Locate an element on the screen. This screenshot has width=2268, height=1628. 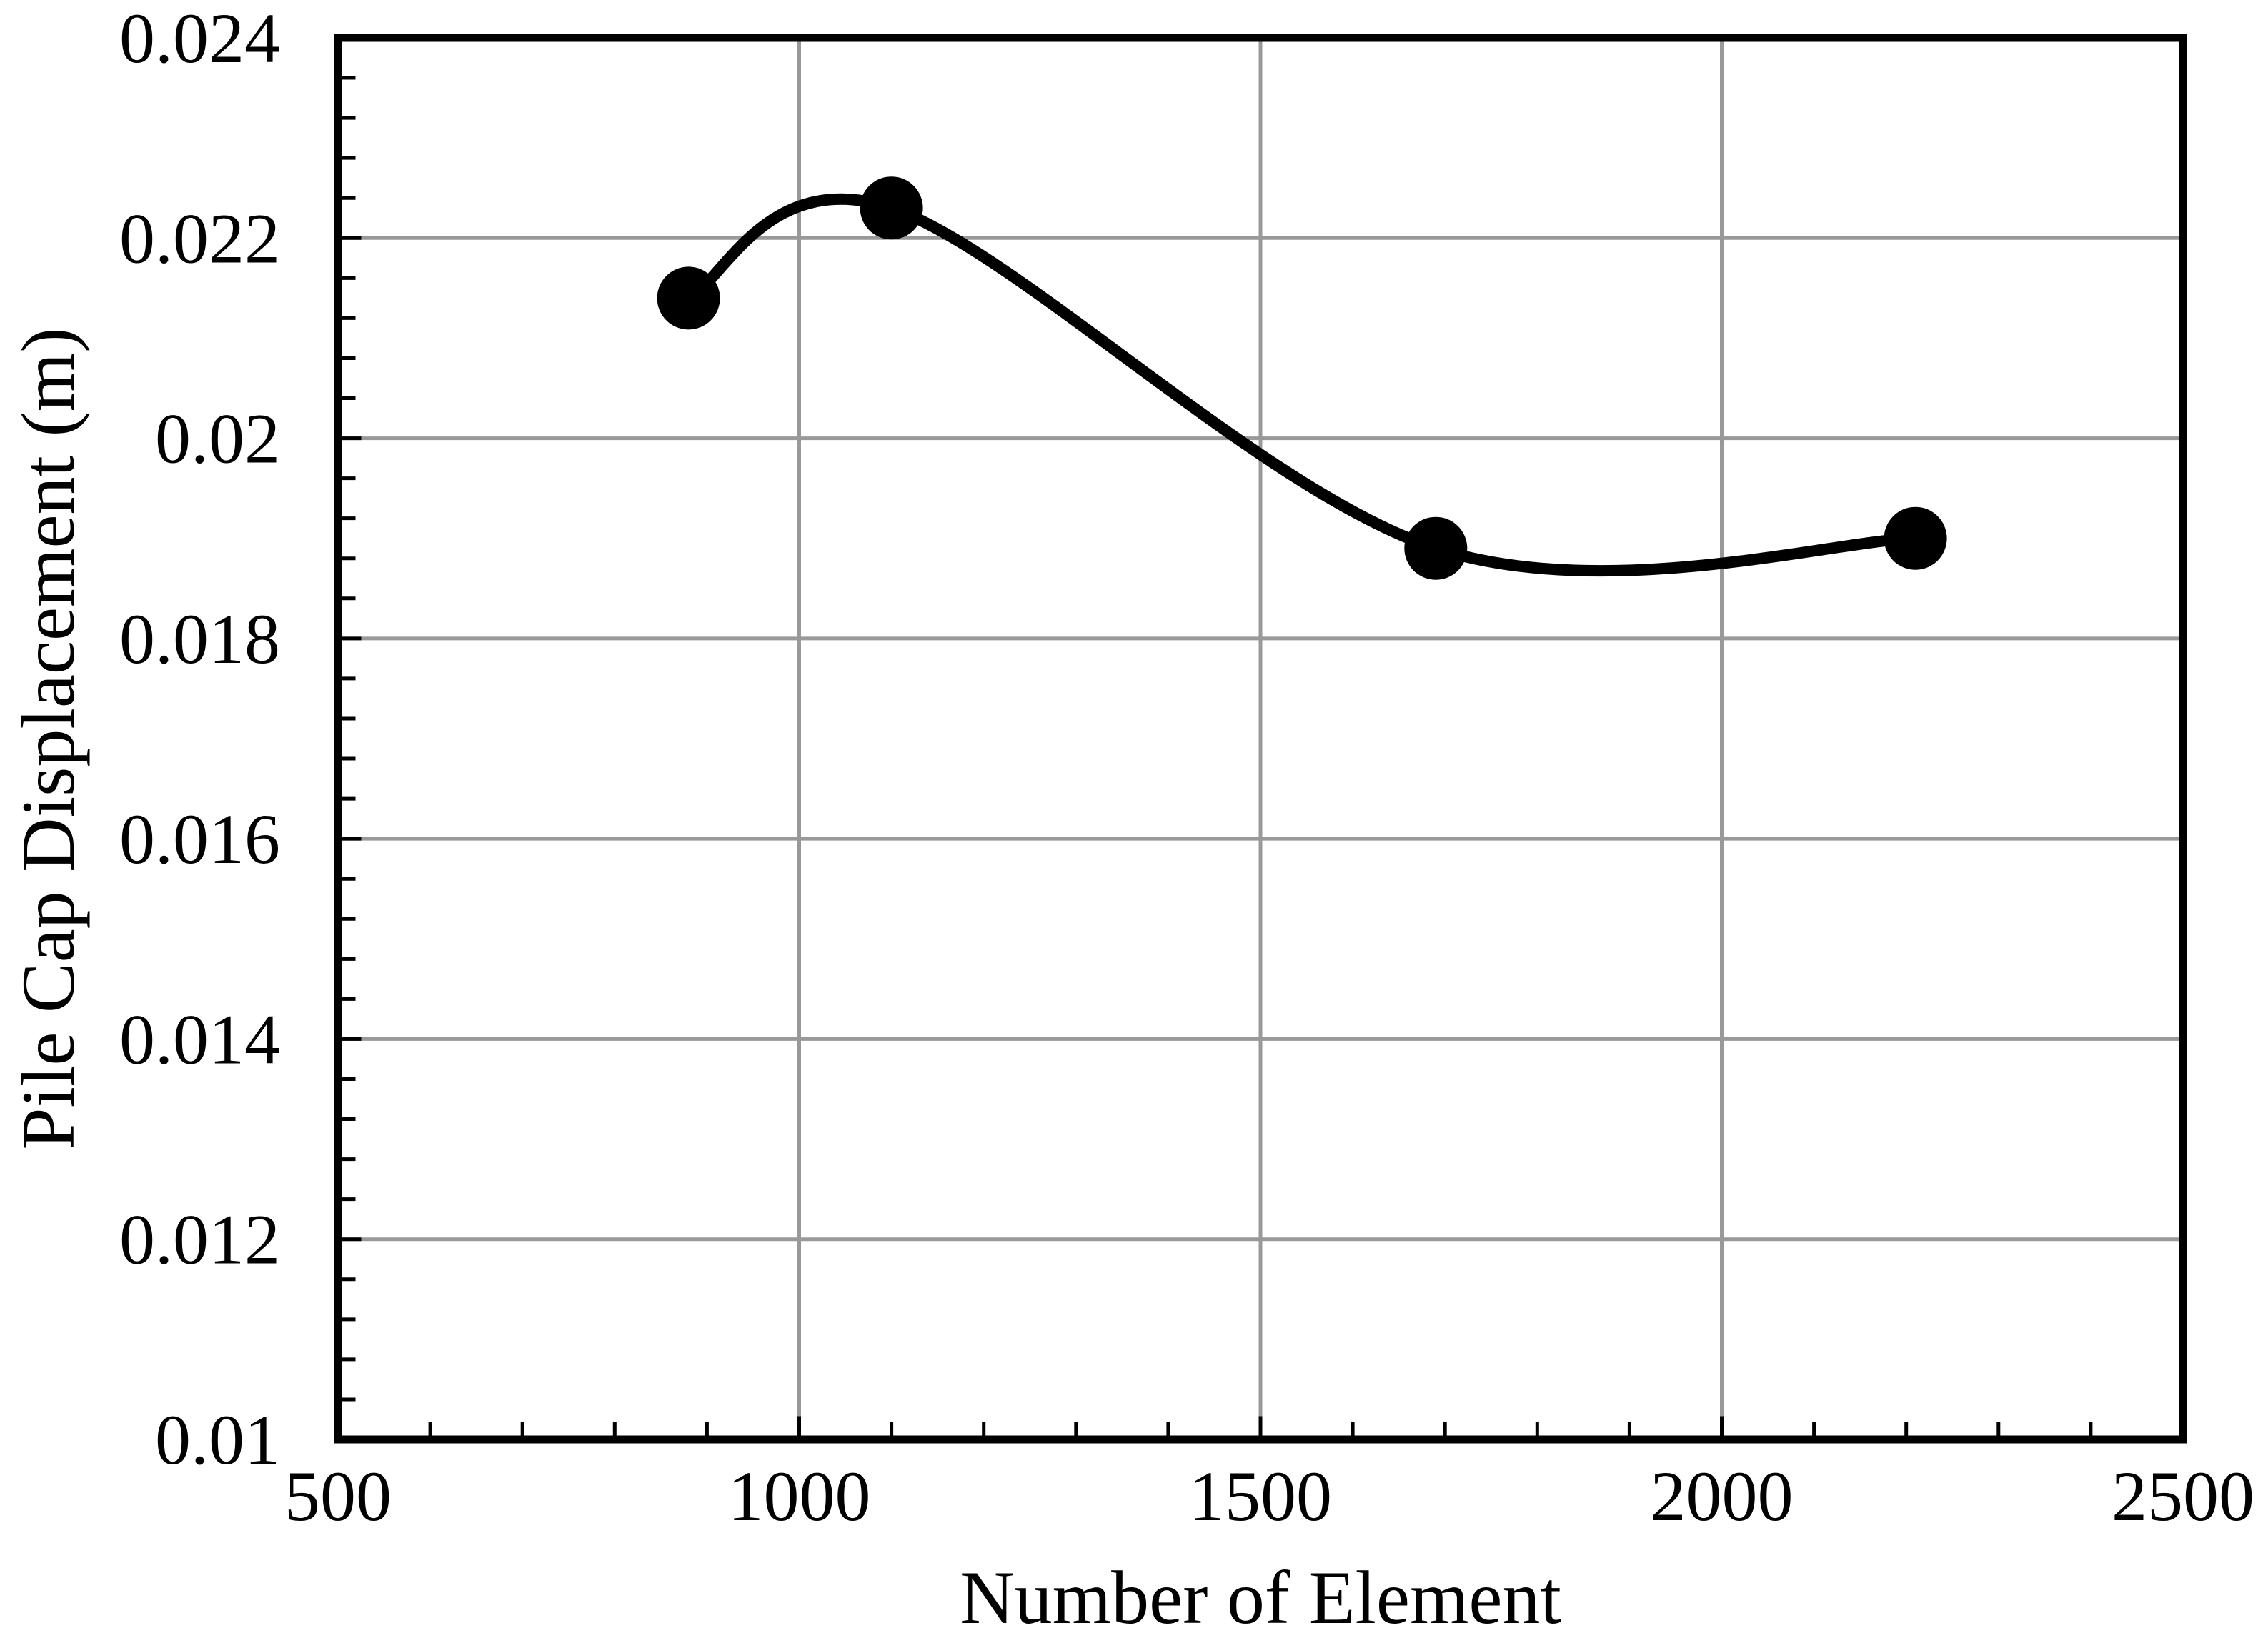
x-tick-label: 2500 is located at coordinates (2183, 1496).